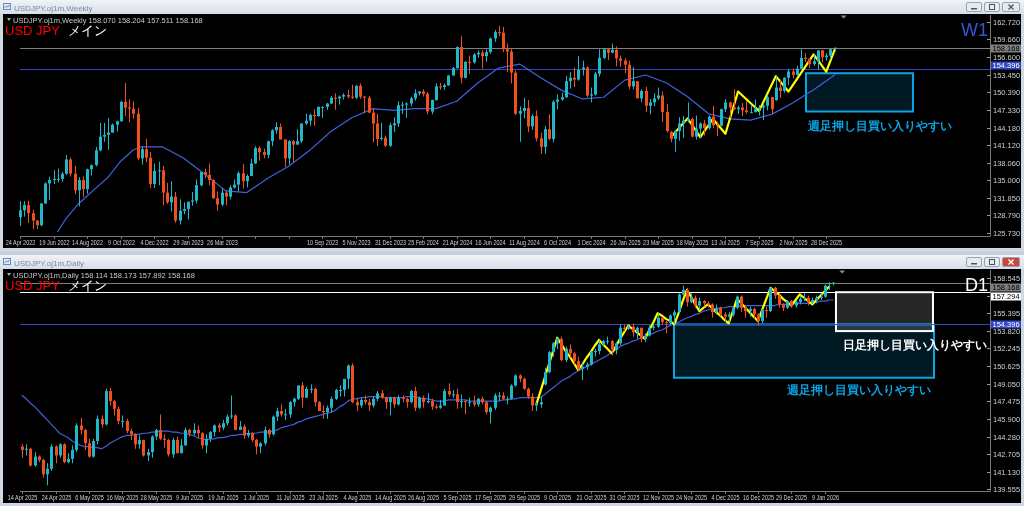 The height and width of the screenshot is (506, 1024). What do you see at coordinates (976, 285) in the screenshot?
I see `annotation: D1` at bounding box center [976, 285].